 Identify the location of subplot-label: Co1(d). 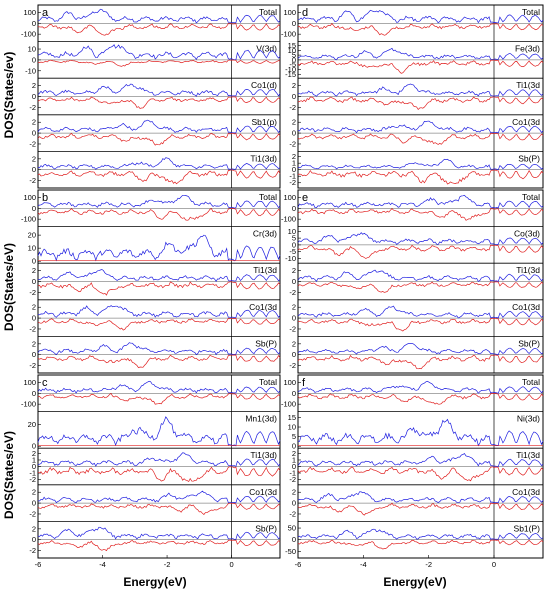
(264, 85).